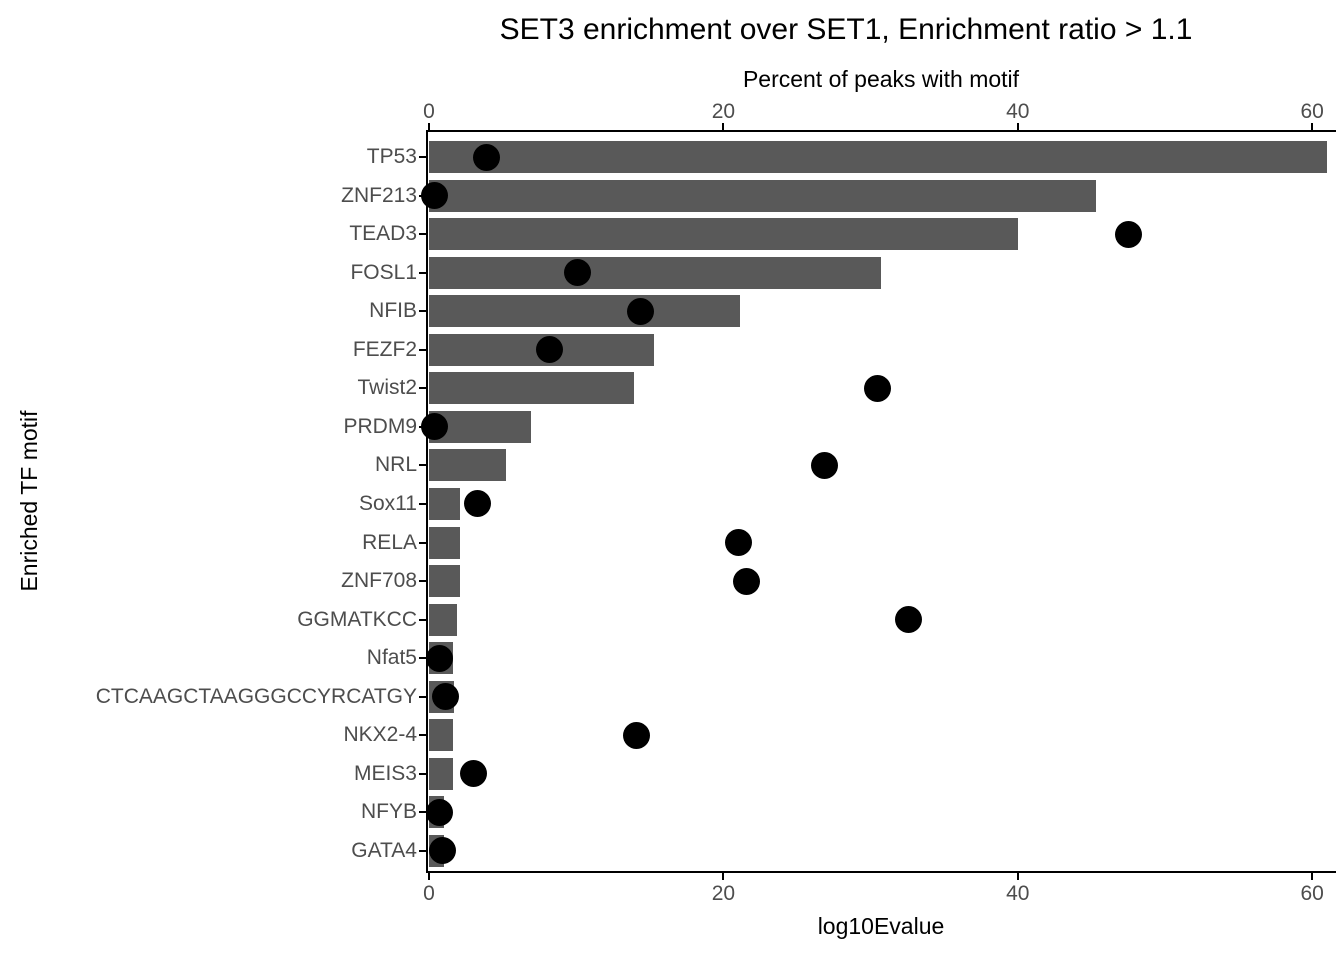 The height and width of the screenshot is (960, 1344). I want to click on bottom-axis-tick-label: 40, so click(1018, 893).